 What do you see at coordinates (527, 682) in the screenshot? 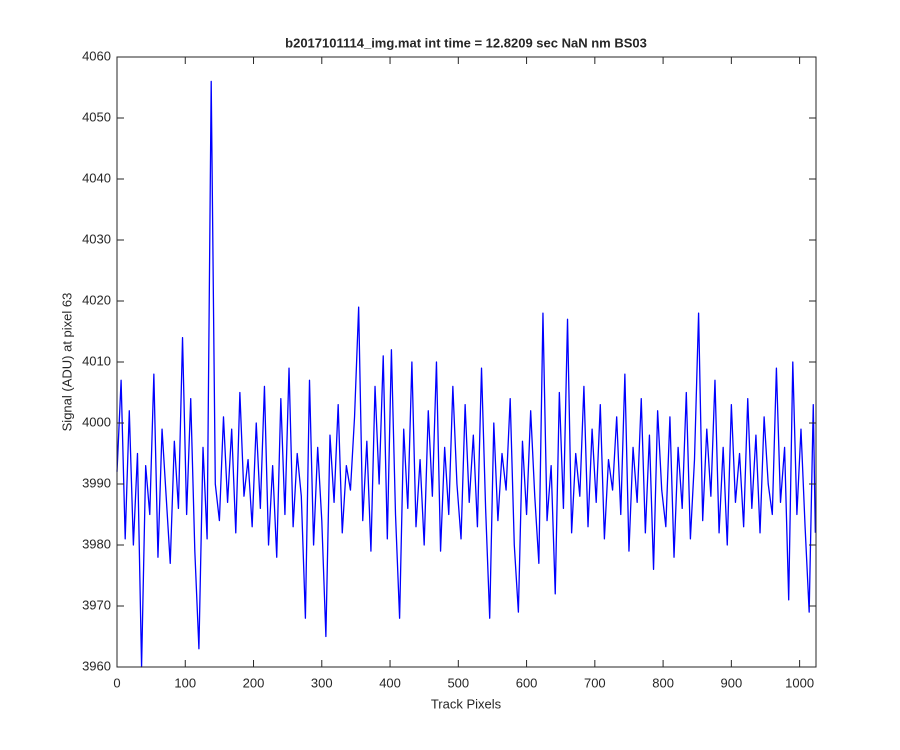
I see `x-tick-label: 600` at bounding box center [527, 682].